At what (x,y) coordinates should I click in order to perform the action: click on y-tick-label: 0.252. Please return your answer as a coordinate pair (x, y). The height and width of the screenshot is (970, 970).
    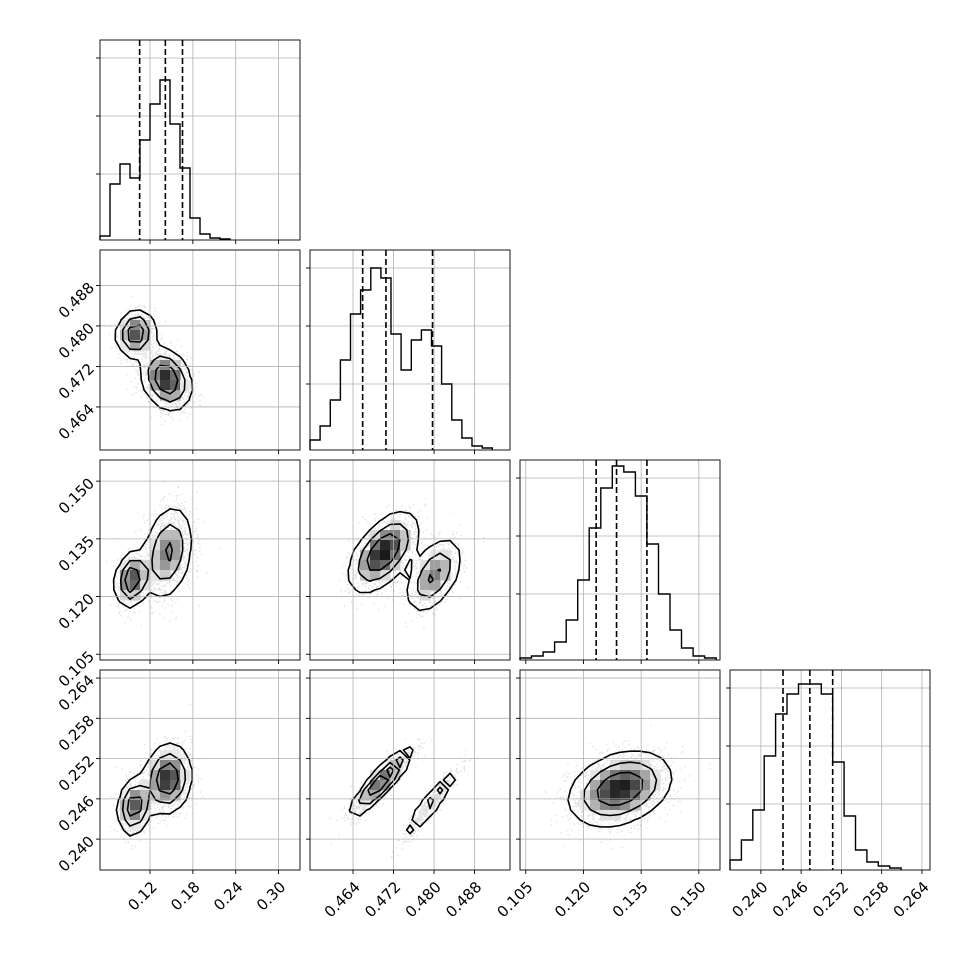
    Looking at the image, I should click on (76, 773).